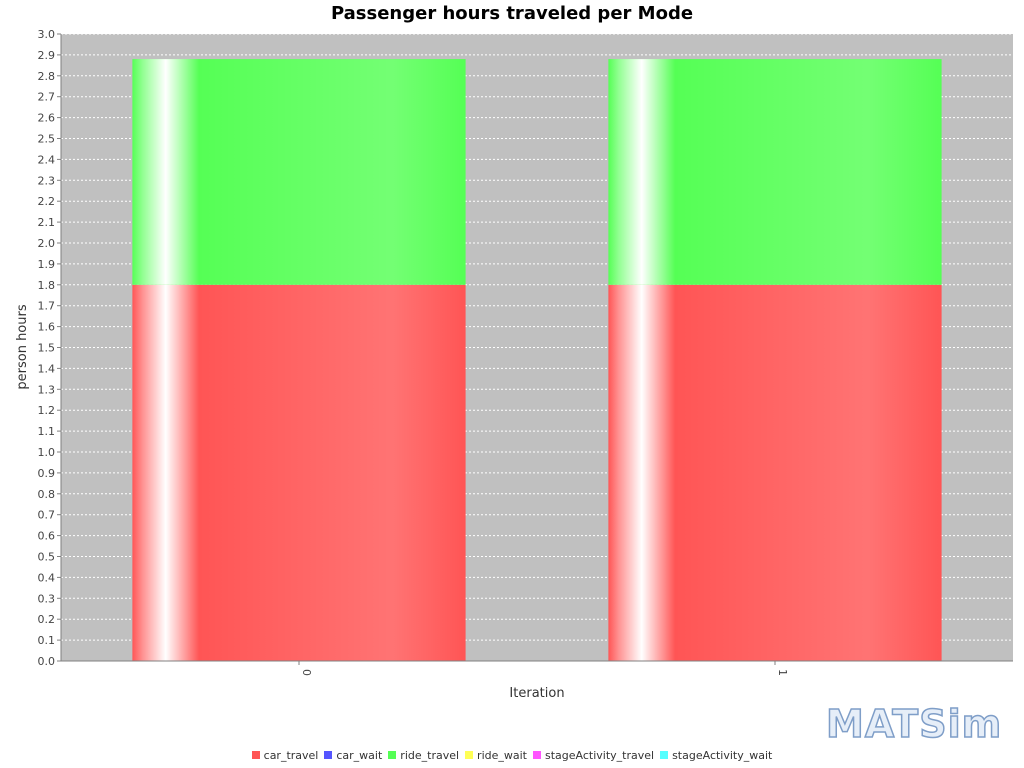 The image size is (1024, 768). I want to click on y-tick-label: 0.5, so click(47, 557).